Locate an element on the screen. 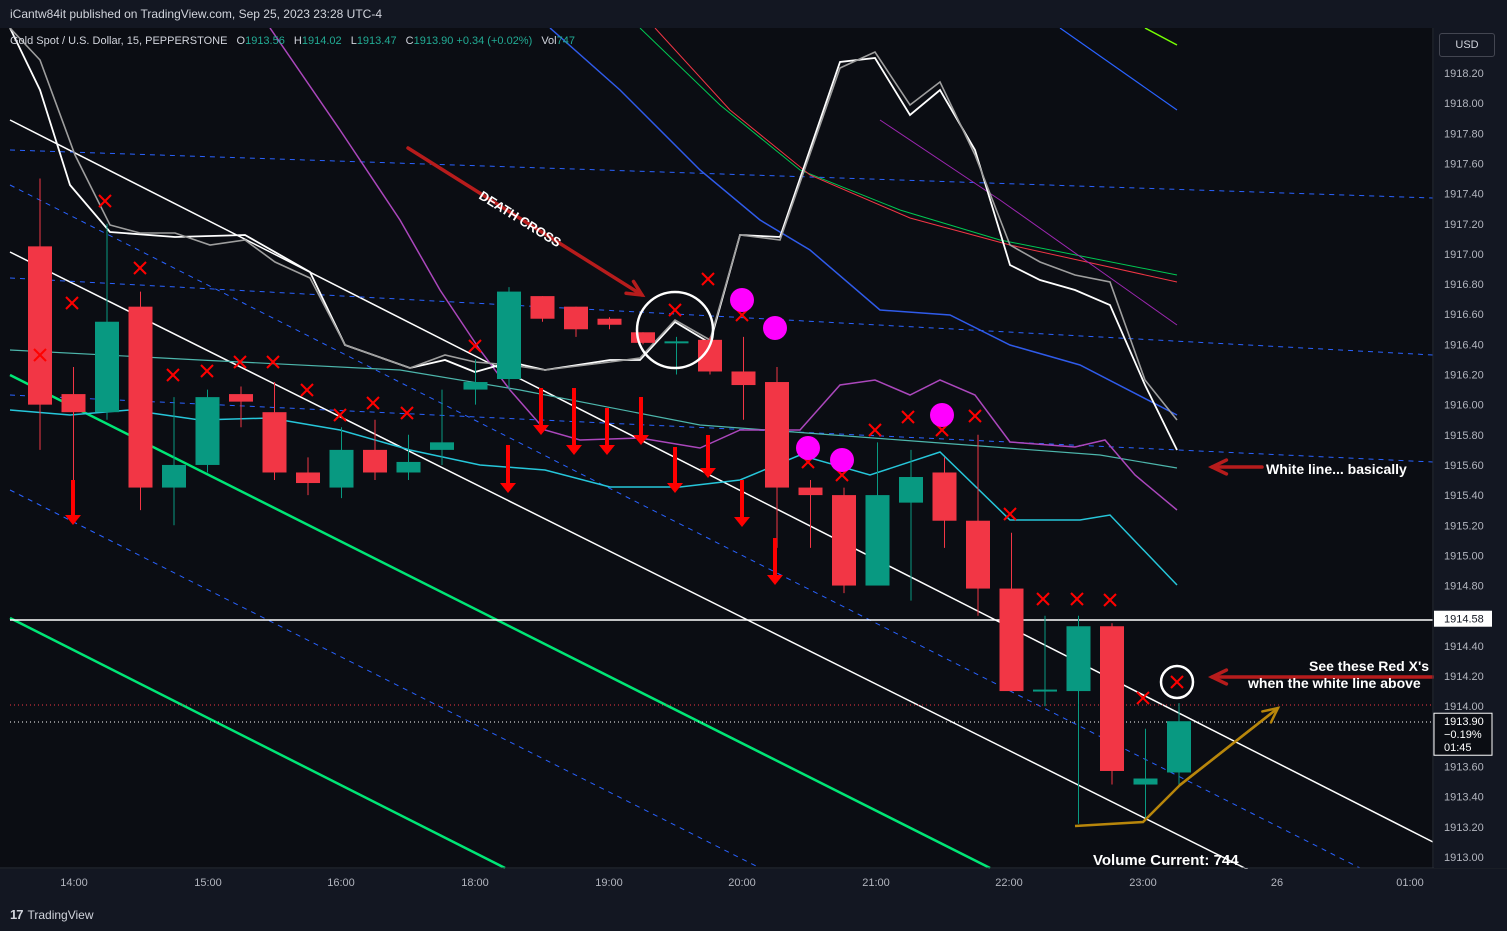 This screenshot has height=931, width=1507. arrow-line is located at coordinates (525, 221).